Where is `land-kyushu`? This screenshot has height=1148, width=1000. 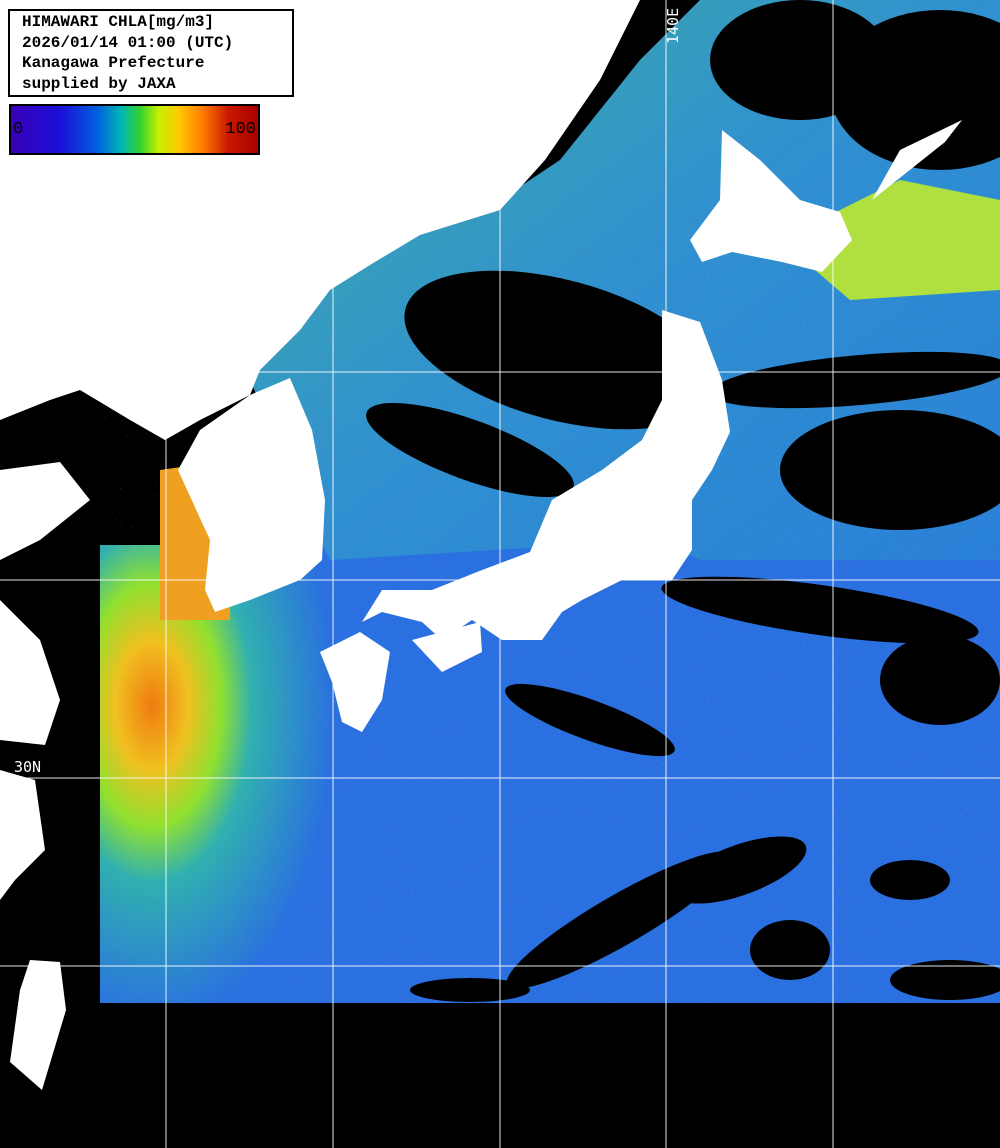
land-kyushu is located at coordinates (355, 682).